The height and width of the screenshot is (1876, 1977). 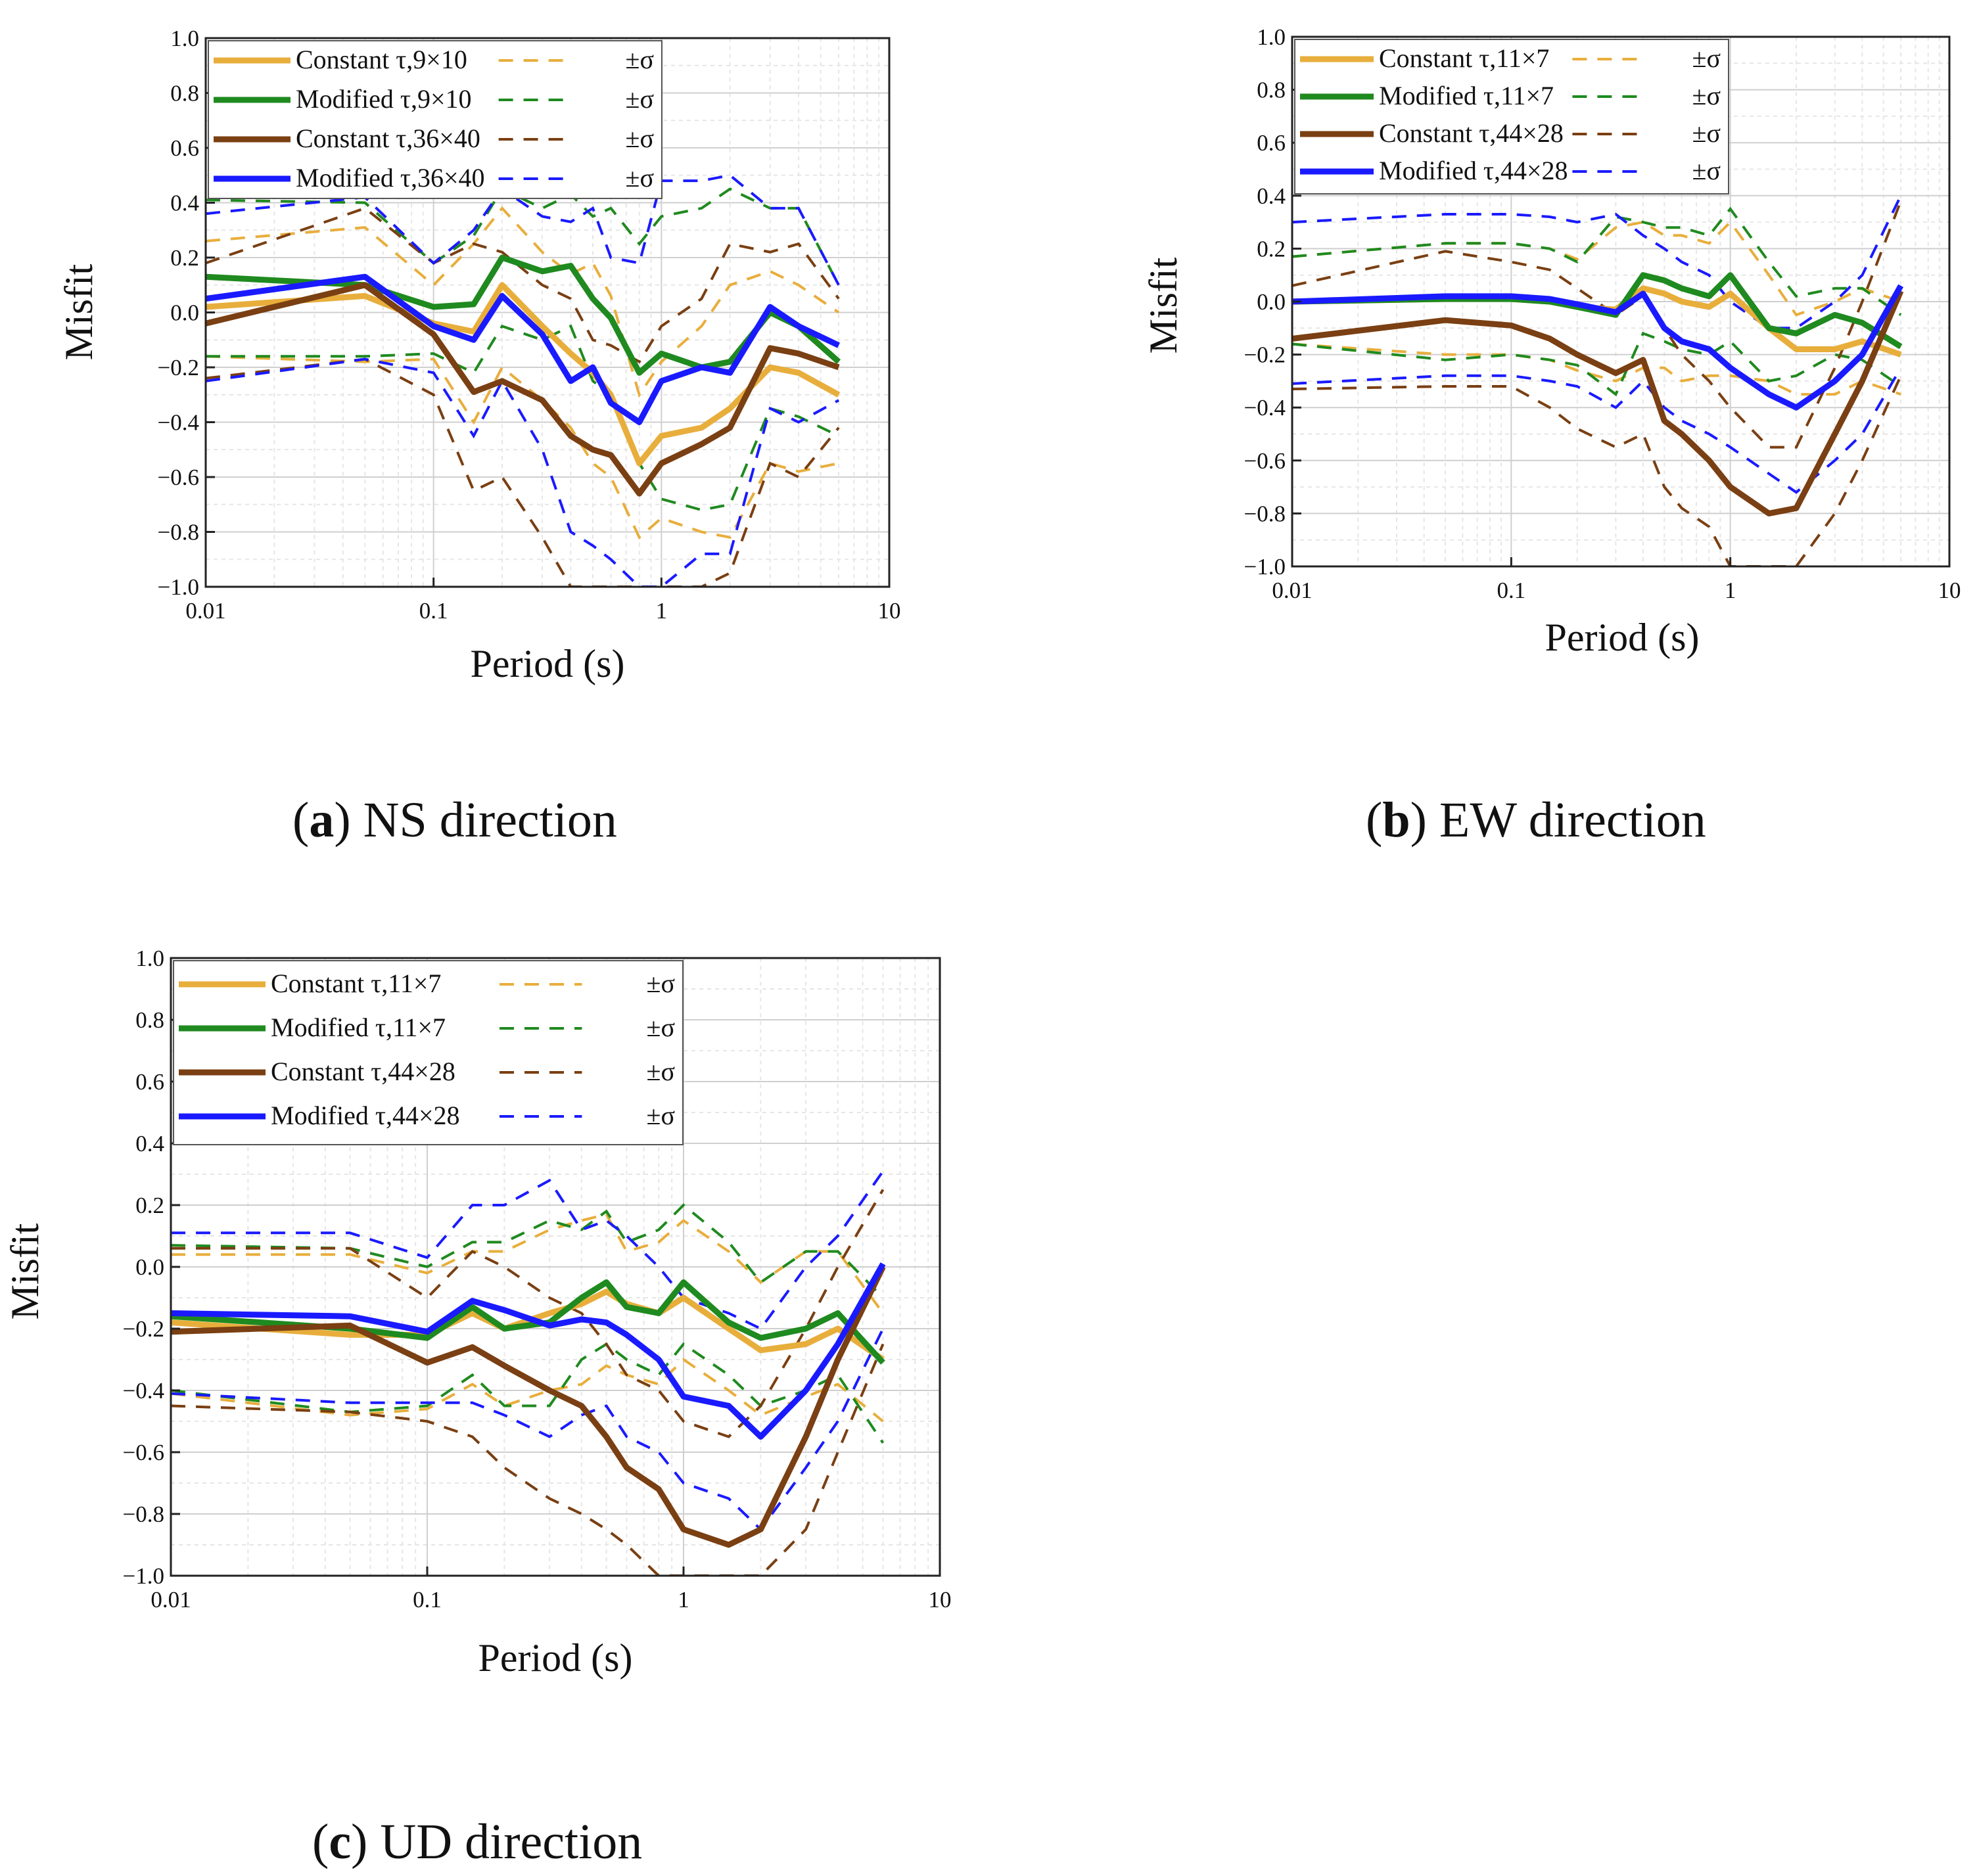 What do you see at coordinates (477, 1841) in the screenshot?
I see `caption-c: (c) UD direction` at bounding box center [477, 1841].